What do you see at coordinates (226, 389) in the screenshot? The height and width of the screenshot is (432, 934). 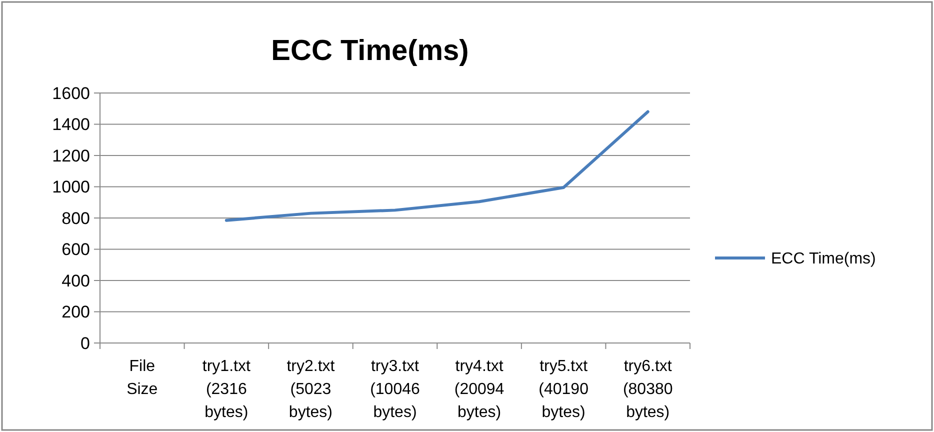 I see `x-tick-label: try1.txt (2316 bytes)` at bounding box center [226, 389].